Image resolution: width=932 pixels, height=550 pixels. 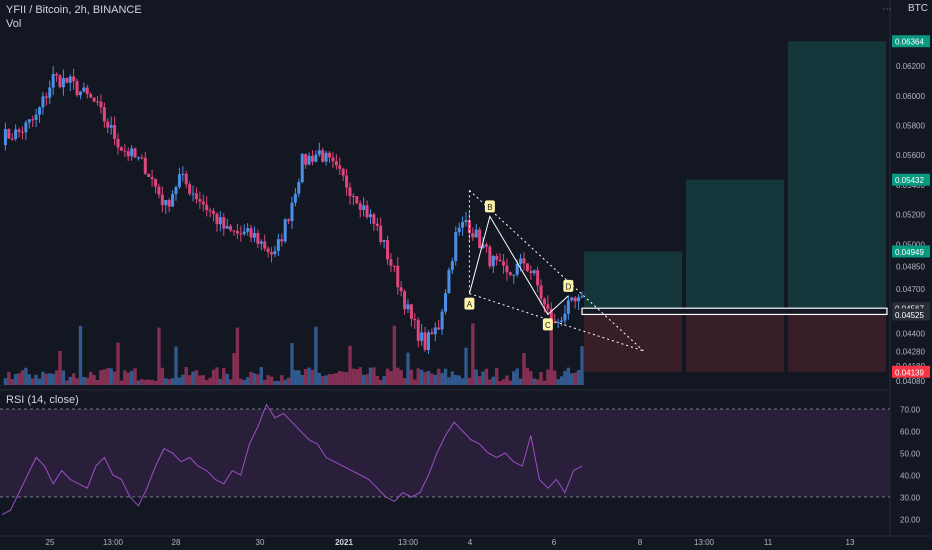 What do you see at coordinates (344, 542) in the screenshot?
I see `time-tick: 2021` at bounding box center [344, 542].